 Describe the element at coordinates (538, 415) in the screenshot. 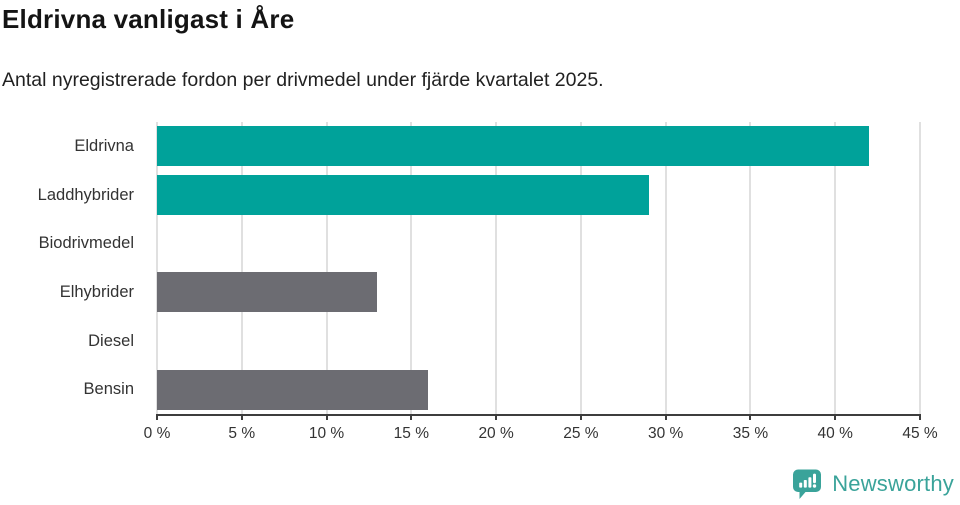

I see `x-axis-line` at that location.